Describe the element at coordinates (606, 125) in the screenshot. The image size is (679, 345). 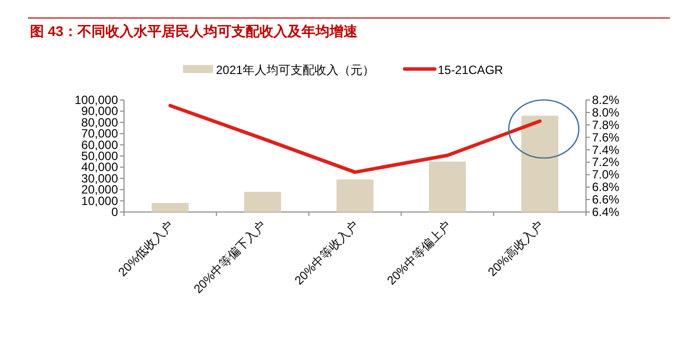
I see `y2-tick-label: 7.8%` at that location.